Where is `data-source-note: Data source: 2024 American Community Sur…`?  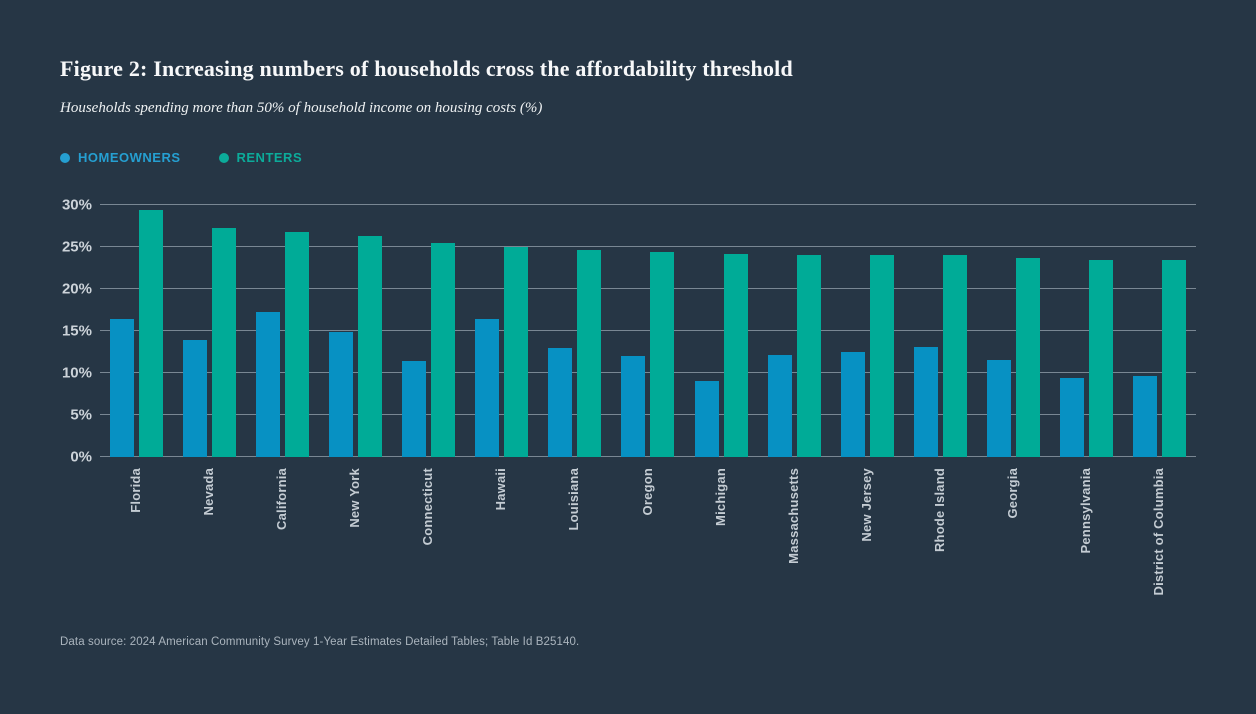 data-source-note: Data source: 2024 American Community Sur… is located at coordinates (320, 642).